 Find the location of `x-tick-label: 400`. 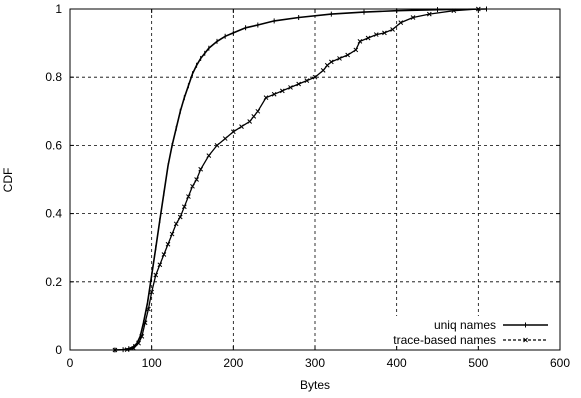

x-tick-label: 400 is located at coordinates (397, 363).